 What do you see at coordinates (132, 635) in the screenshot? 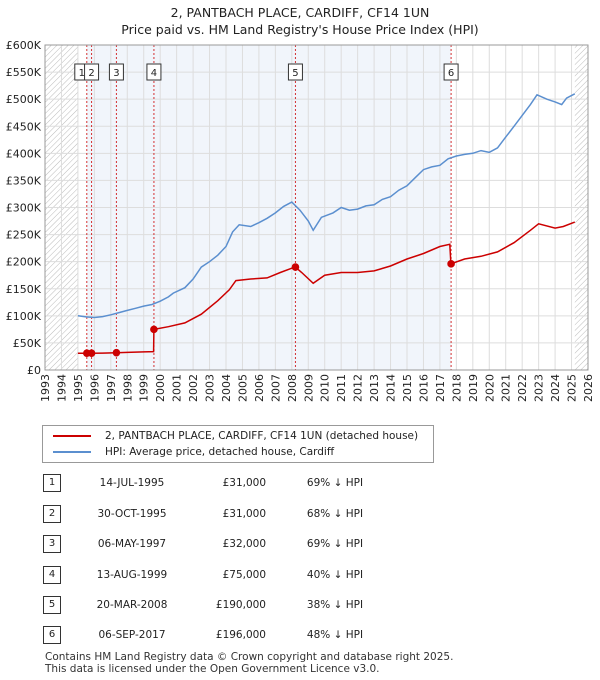
I see `sale-date: 06-SEP-2017` at bounding box center [132, 635].